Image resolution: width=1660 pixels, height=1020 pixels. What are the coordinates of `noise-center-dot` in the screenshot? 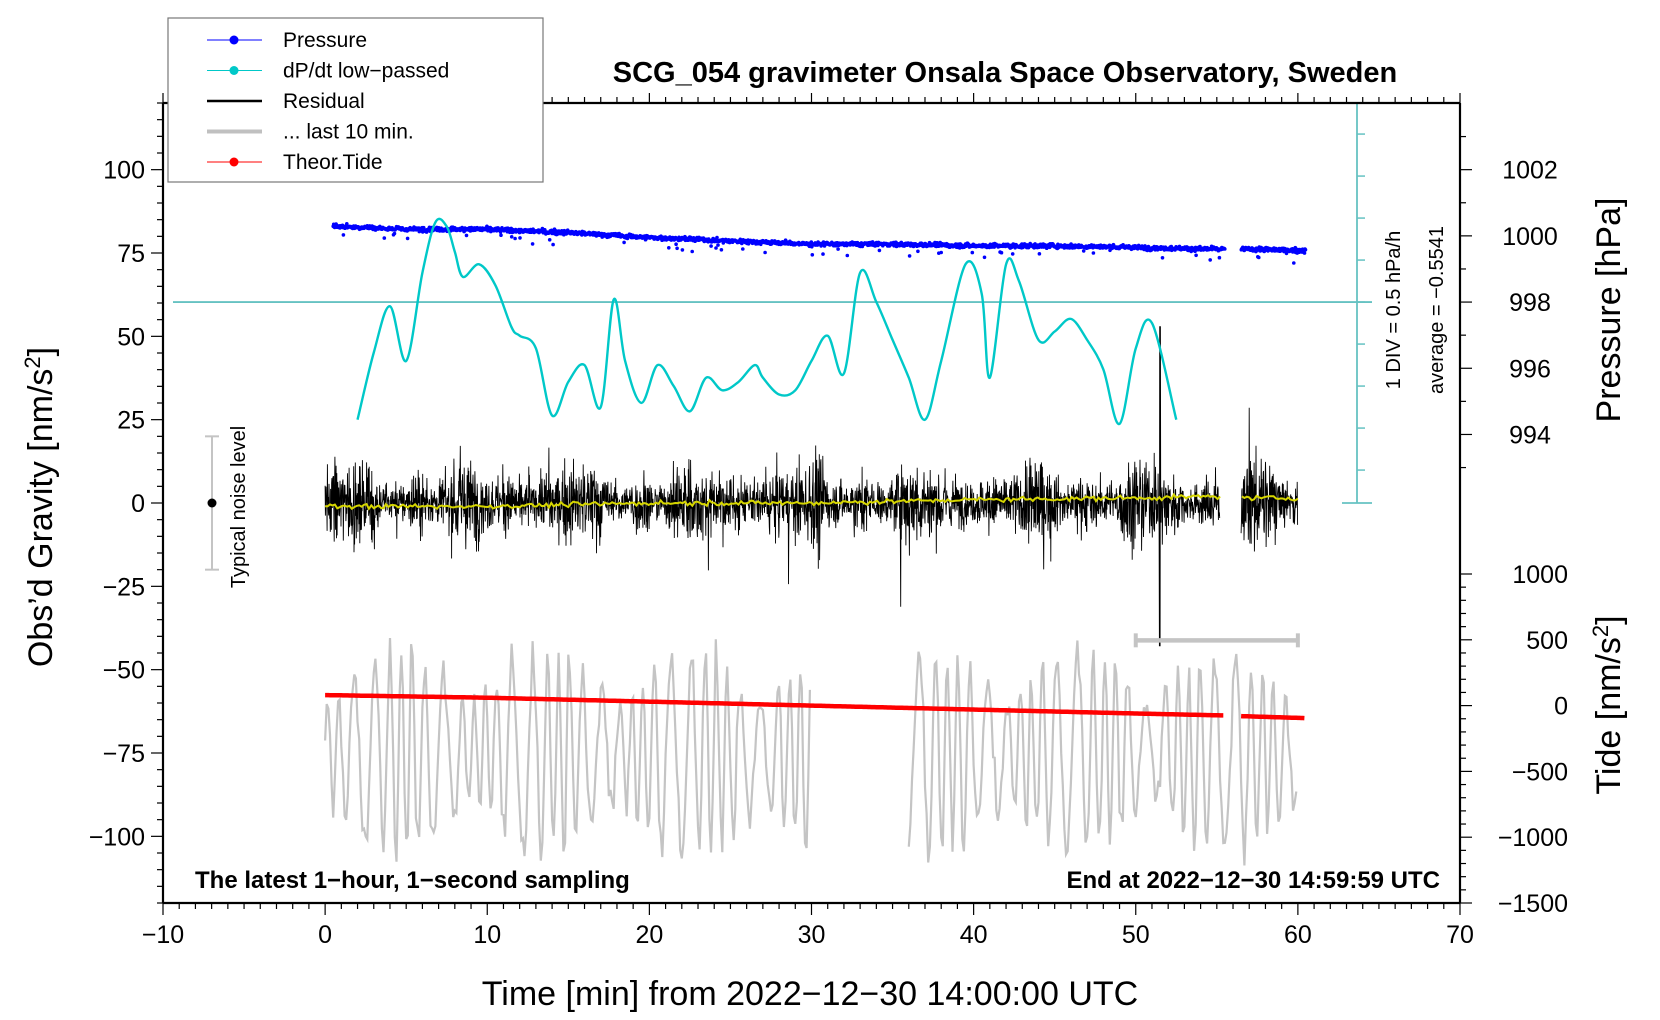 It's located at (212, 503).